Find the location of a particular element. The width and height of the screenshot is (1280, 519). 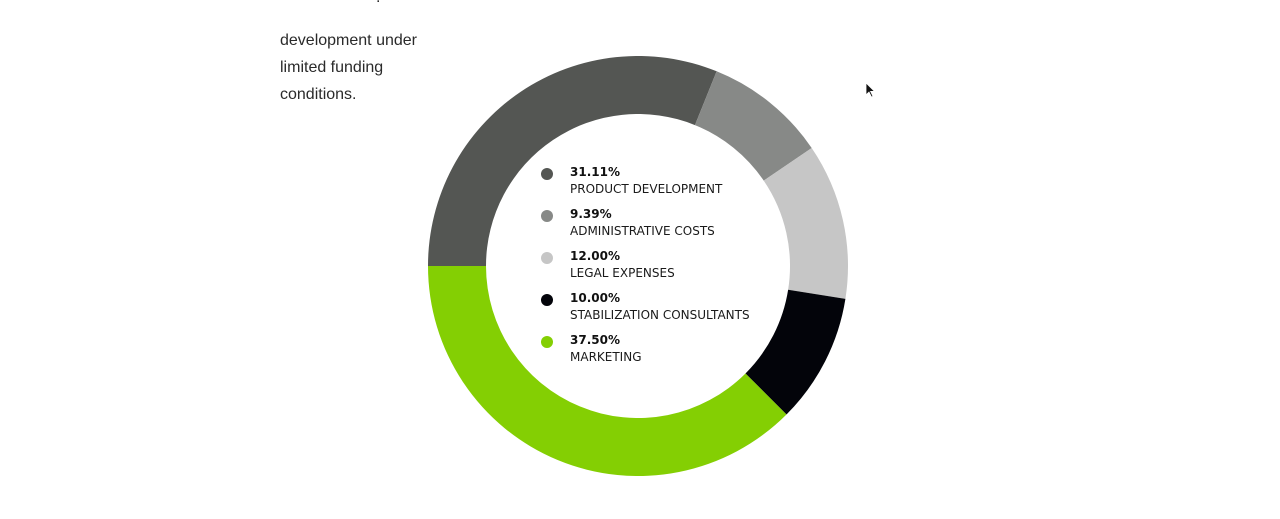

donut-slice-administrative-costs is located at coordinates (753, 126).